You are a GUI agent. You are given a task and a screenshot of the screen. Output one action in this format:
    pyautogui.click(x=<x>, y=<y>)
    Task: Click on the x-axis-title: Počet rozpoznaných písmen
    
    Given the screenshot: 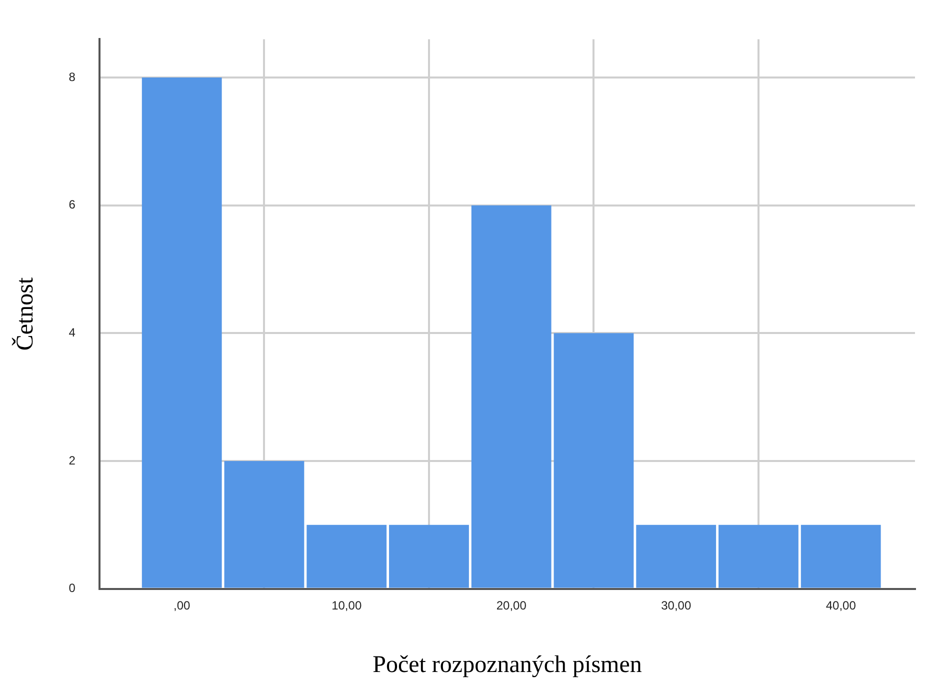 What is the action you would take?
    pyautogui.click(x=507, y=665)
    